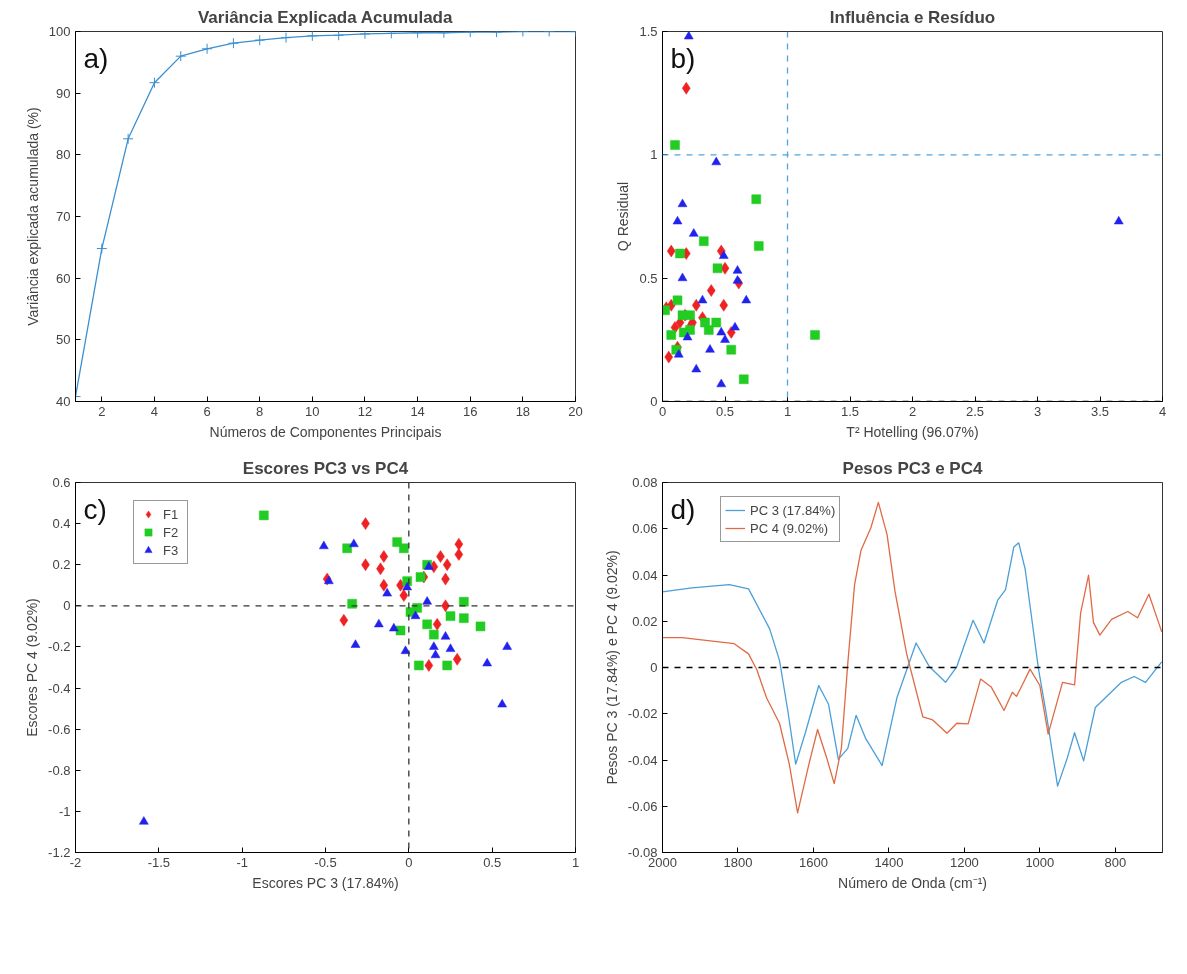 This screenshot has width=1187, height=974. Describe the element at coordinates (912, 431) in the screenshot. I see `x-axis-title: T² Hotelling (96.07%)` at that location.